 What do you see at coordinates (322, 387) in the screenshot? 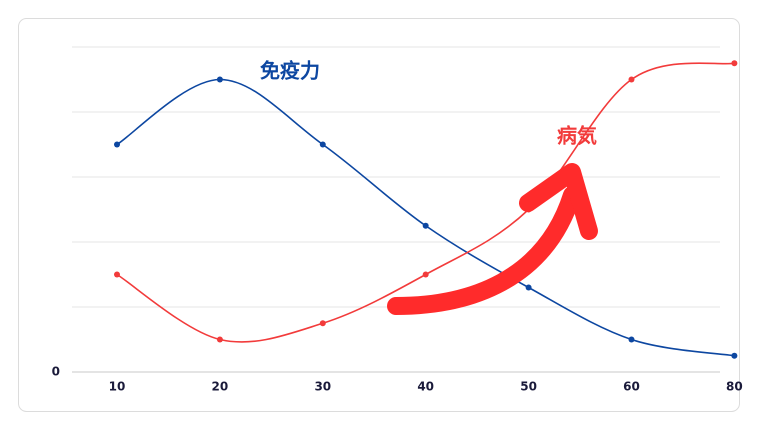
I see `x-tick-label: 30` at bounding box center [322, 387].